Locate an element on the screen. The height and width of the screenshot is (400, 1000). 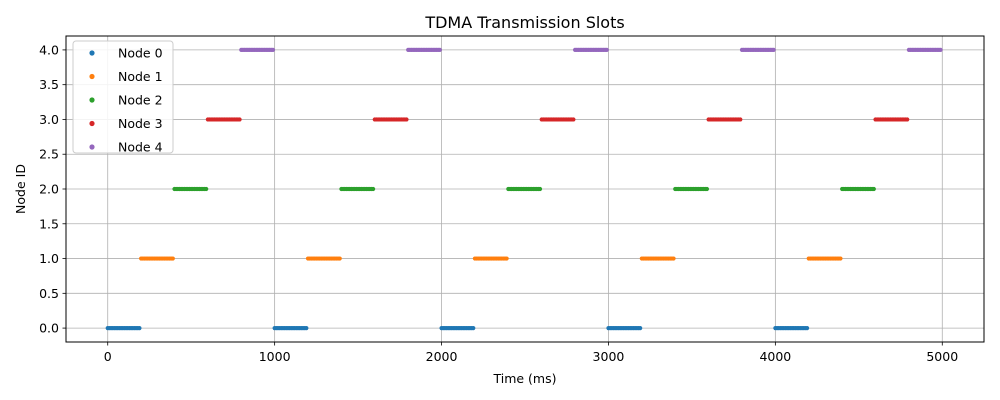
legend-label: Node 3 is located at coordinates (140, 123).